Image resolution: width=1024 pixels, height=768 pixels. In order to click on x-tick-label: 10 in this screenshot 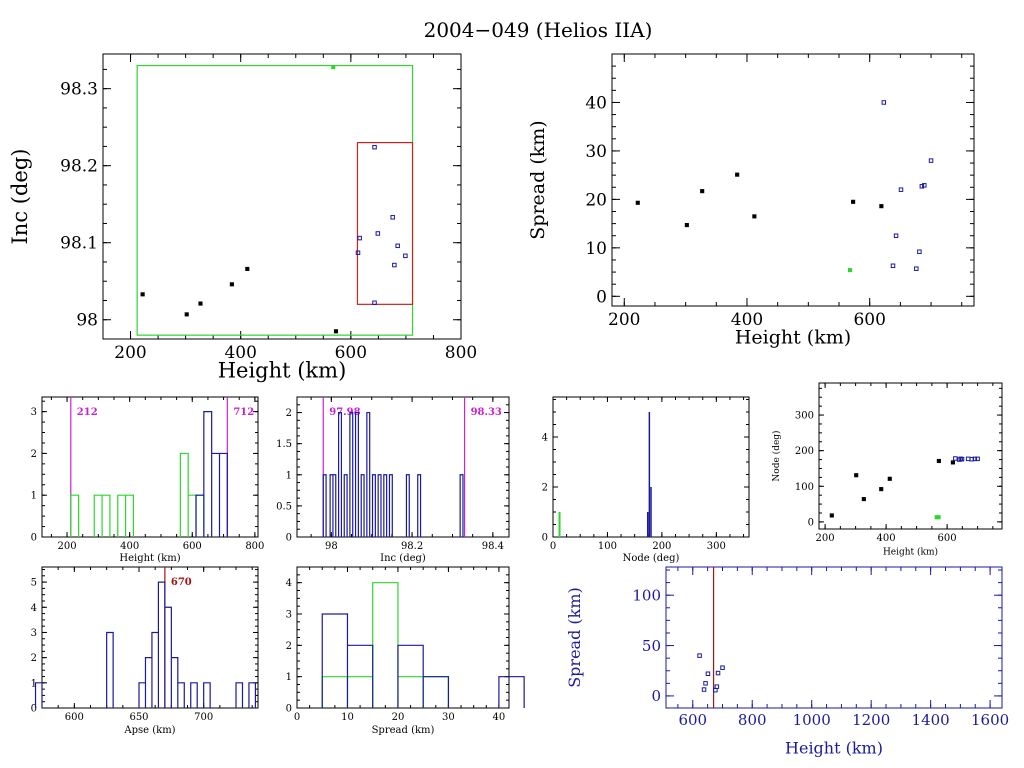, I will do `click(347, 717)`.